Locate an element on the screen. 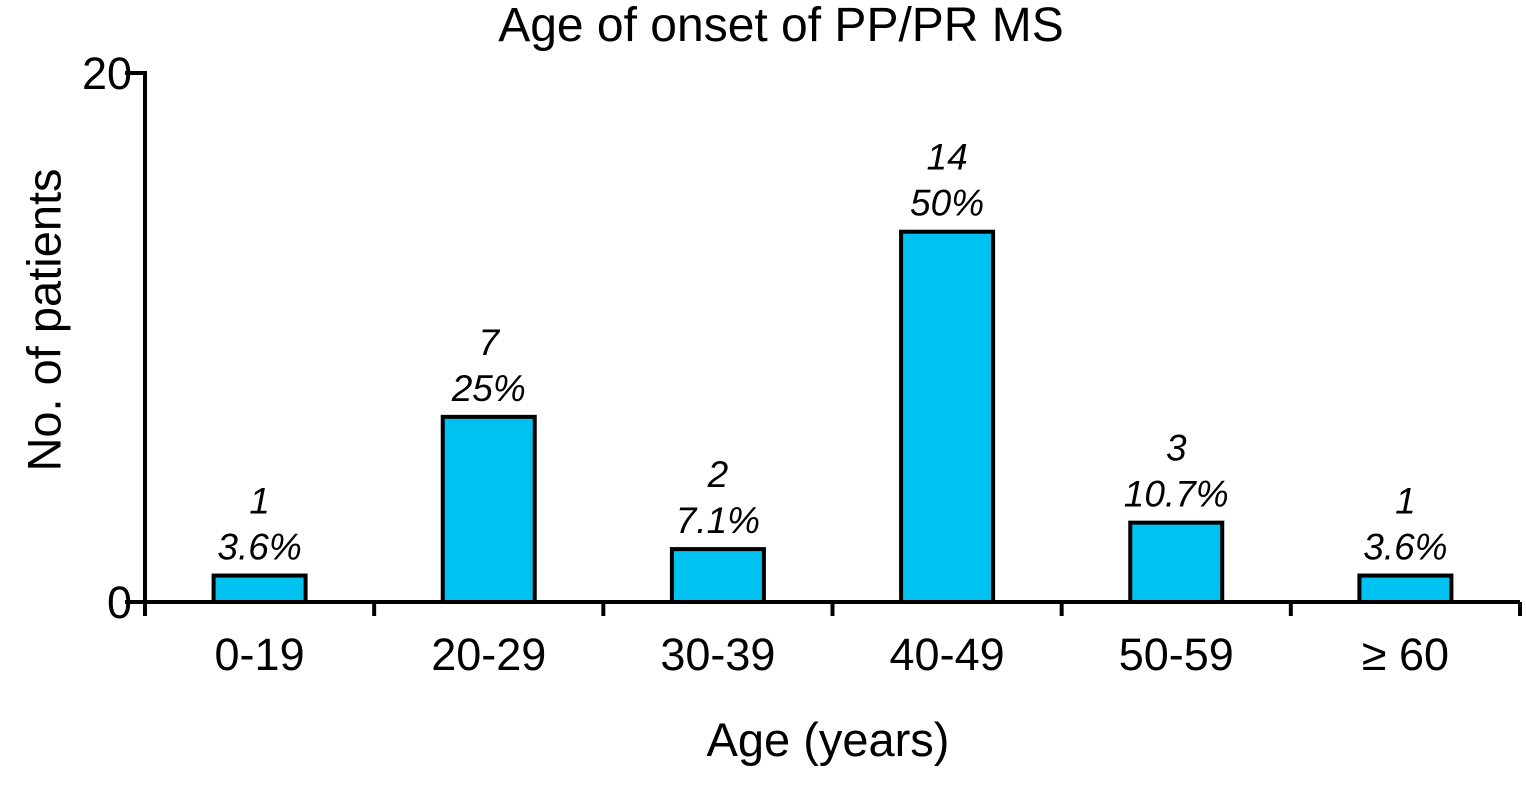 The image size is (1526, 798). bar-percent-label: 50% is located at coordinates (947, 203).